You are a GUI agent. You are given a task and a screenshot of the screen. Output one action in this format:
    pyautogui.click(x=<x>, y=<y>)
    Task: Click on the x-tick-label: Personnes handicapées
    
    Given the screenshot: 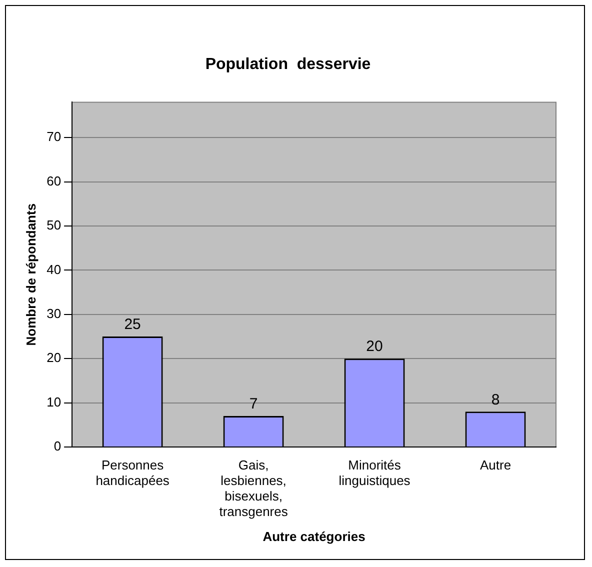 What is the action you would take?
    pyautogui.click(x=133, y=472)
    